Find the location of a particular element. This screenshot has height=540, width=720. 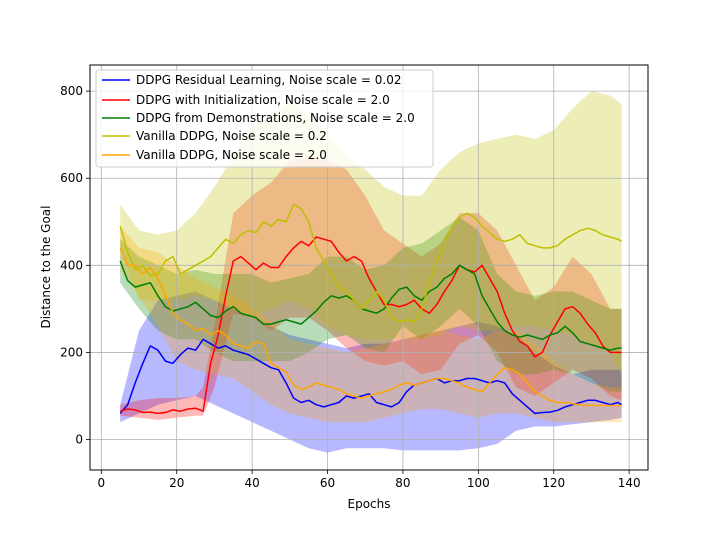

x-tick-label: 100 is located at coordinates (478, 483).